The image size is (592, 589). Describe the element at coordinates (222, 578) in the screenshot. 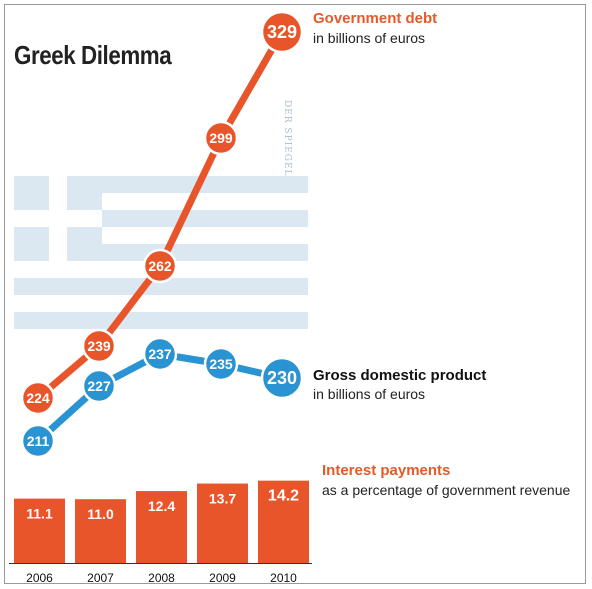

I see `x-tick-label: 2009` at that location.